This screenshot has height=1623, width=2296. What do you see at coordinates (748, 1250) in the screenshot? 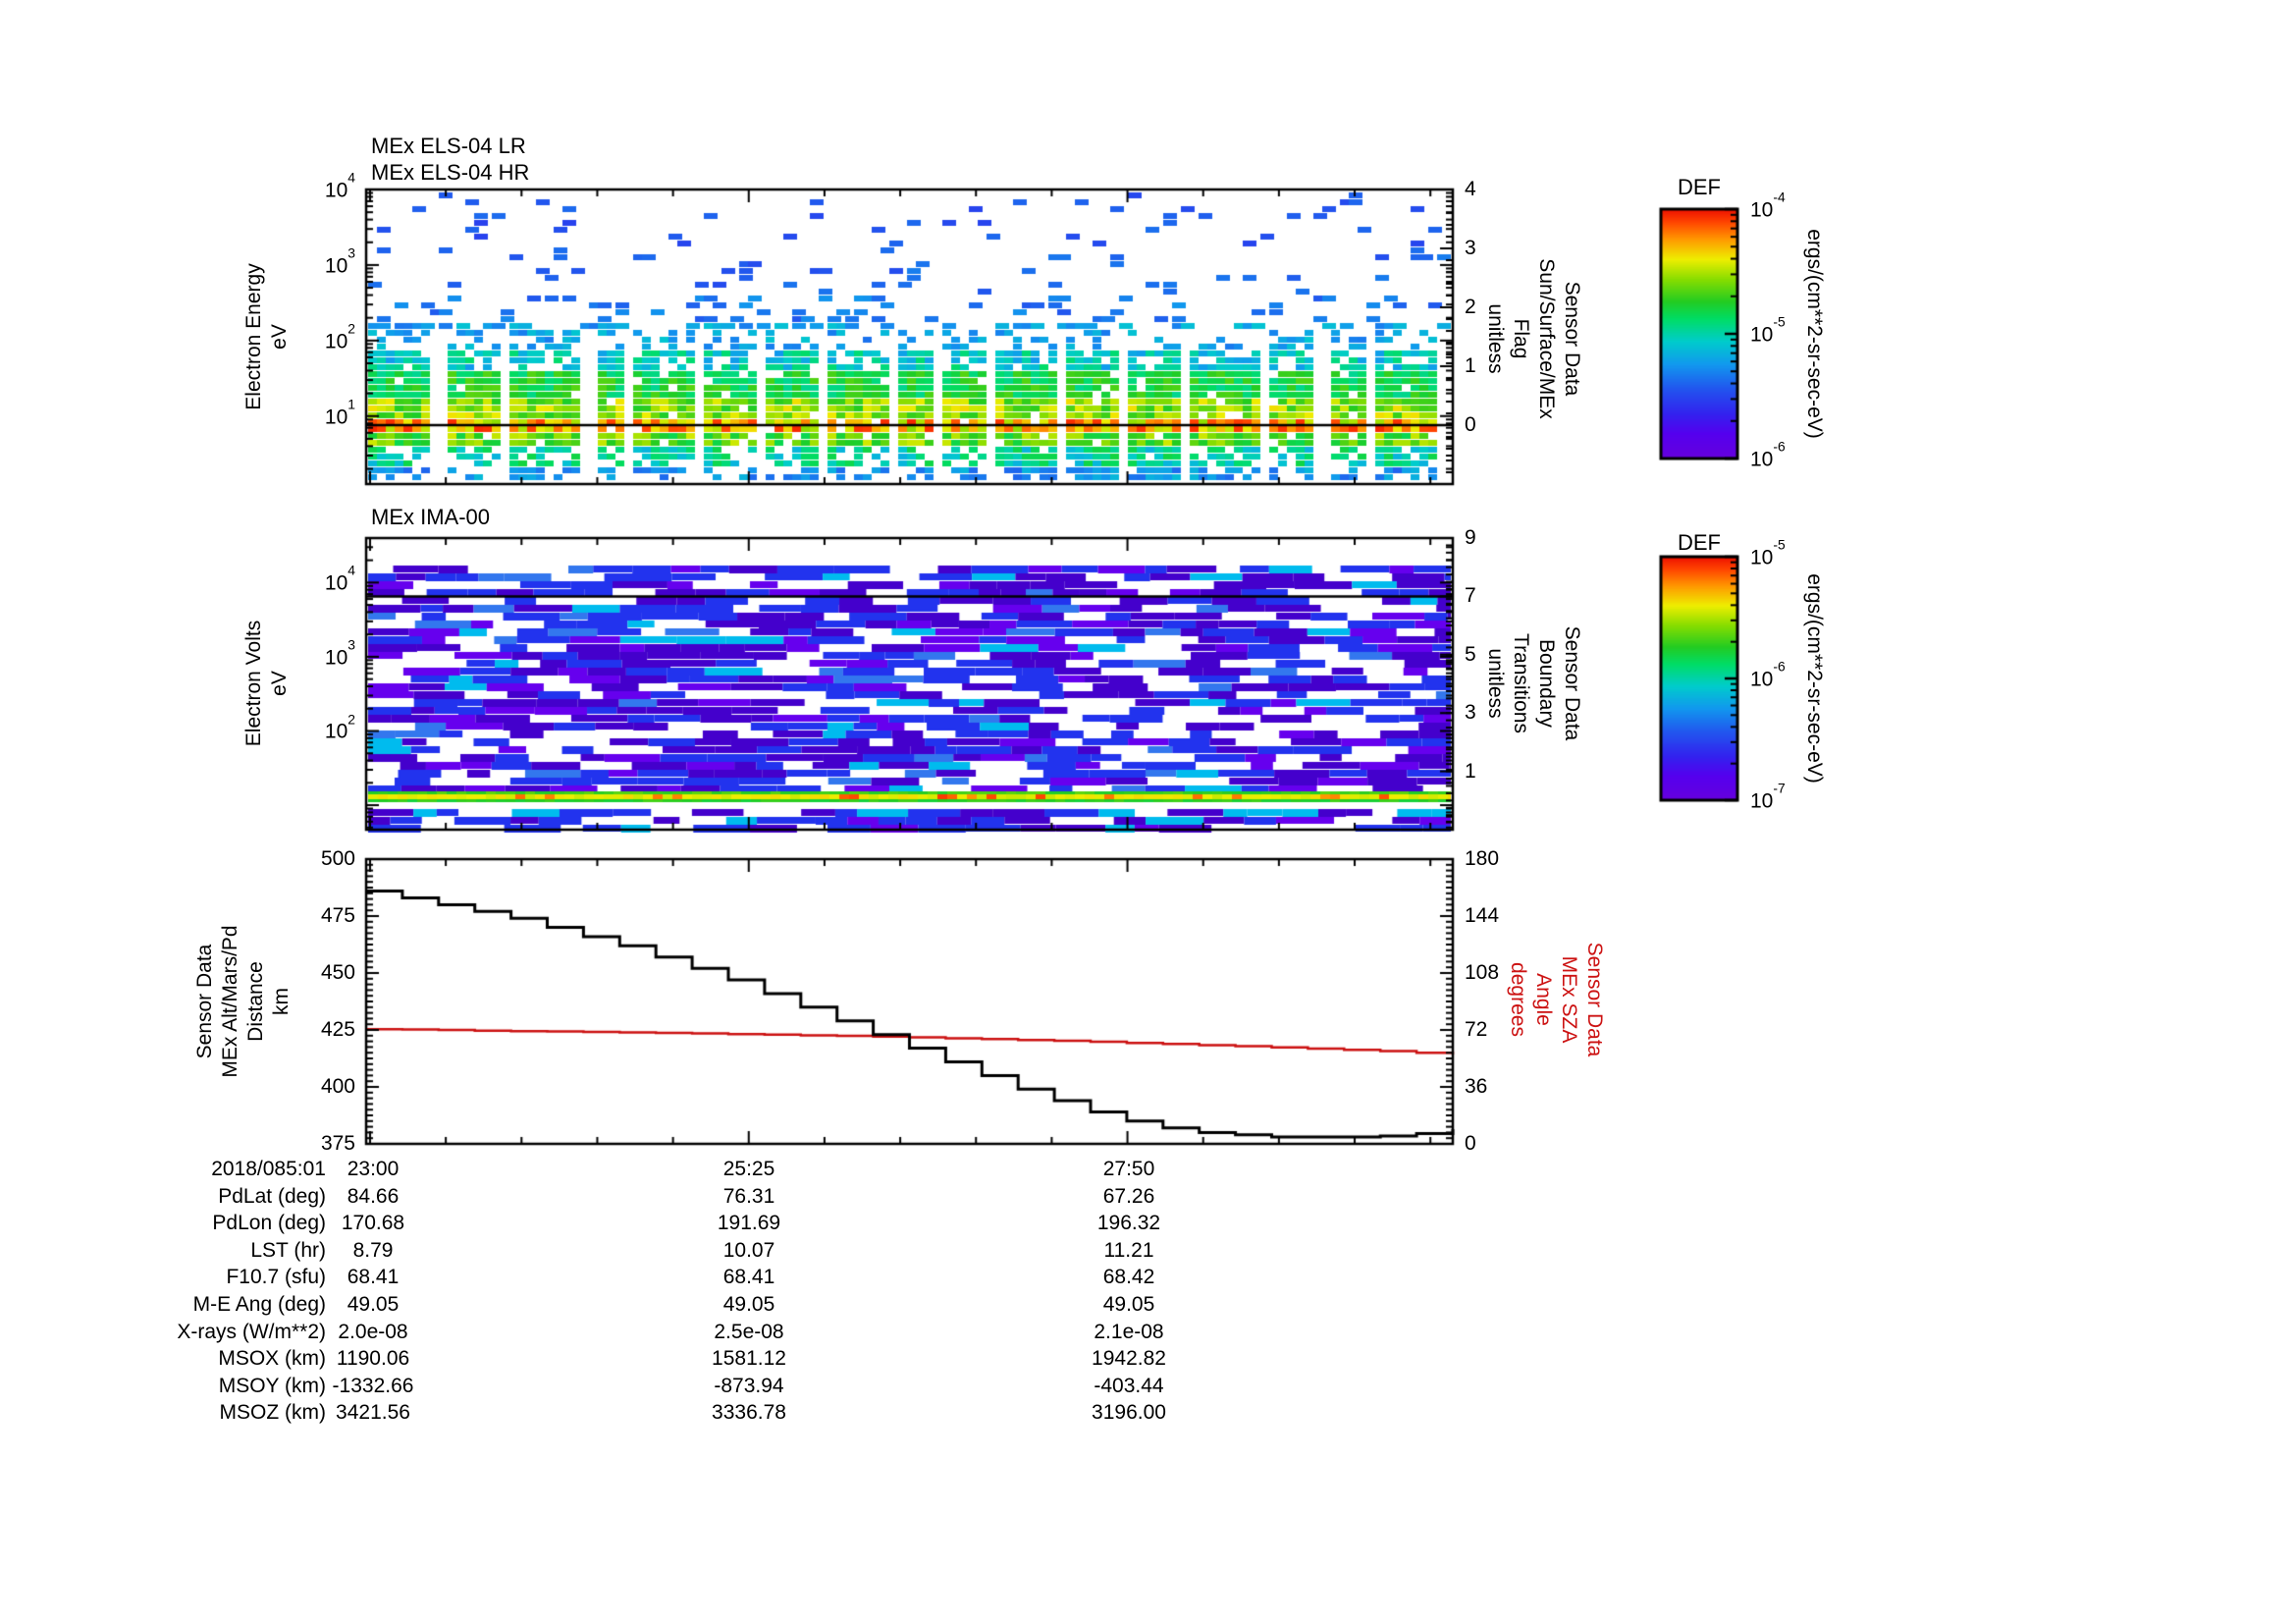
I see `table-cell: 10.07` at bounding box center [748, 1250].